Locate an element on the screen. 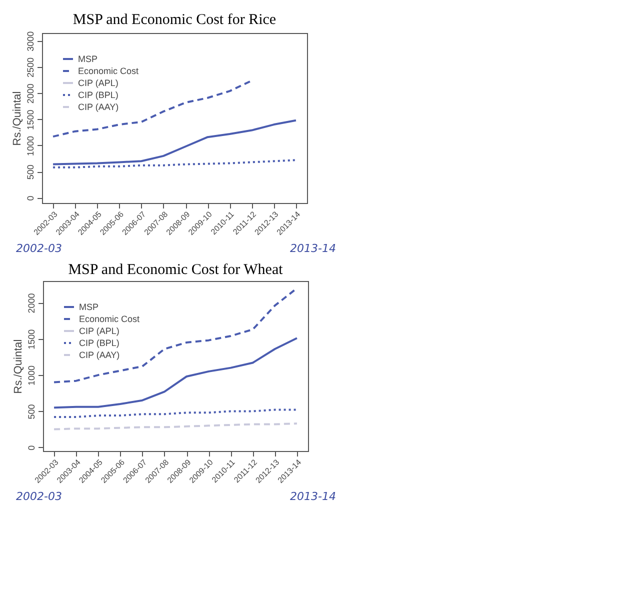 The image size is (641, 610). chart-title: MSP and Economic Cost for Rice is located at coordinates (174, 20).